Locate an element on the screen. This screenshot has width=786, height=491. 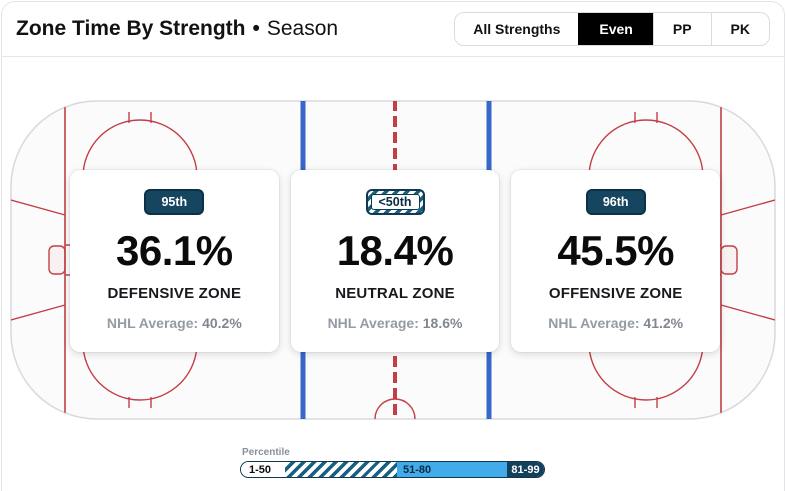
tab-pp: PP is located at coordinates (681, 28).